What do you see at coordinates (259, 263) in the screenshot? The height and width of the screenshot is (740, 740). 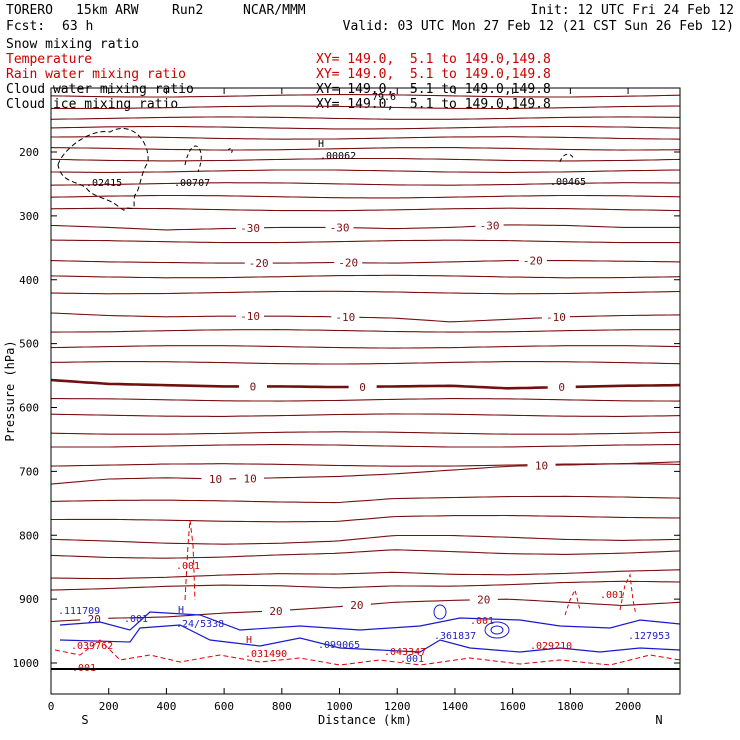 I see `isotherm-label: -20` at bounding box center [259, 263].